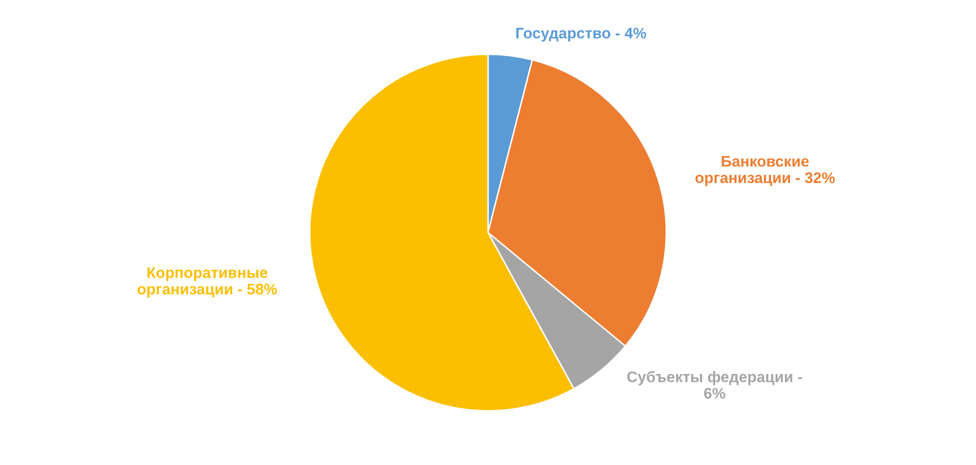 This screenshot has width=976, height=465. Describe the element at coordinates (207, 282) in the screenshot. I see `slice-label: Корпоративные организации - 58%` at that location.